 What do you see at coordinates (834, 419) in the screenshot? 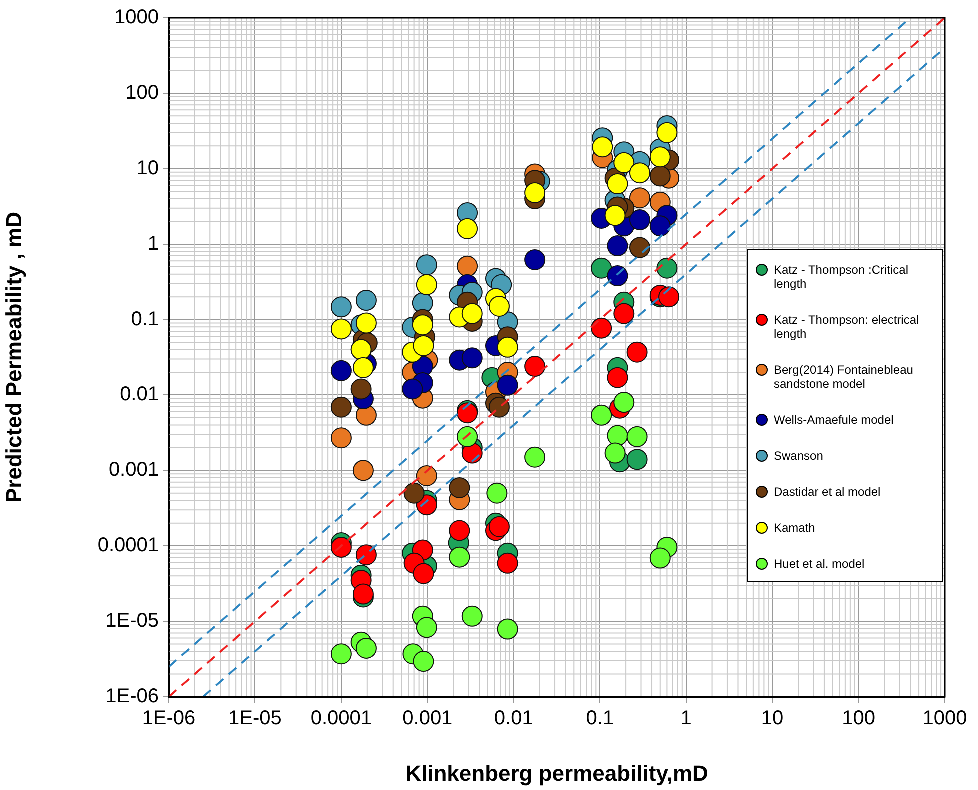
I see `legend-label: Wells-Amaefule model` at bounding box center [834, 419].